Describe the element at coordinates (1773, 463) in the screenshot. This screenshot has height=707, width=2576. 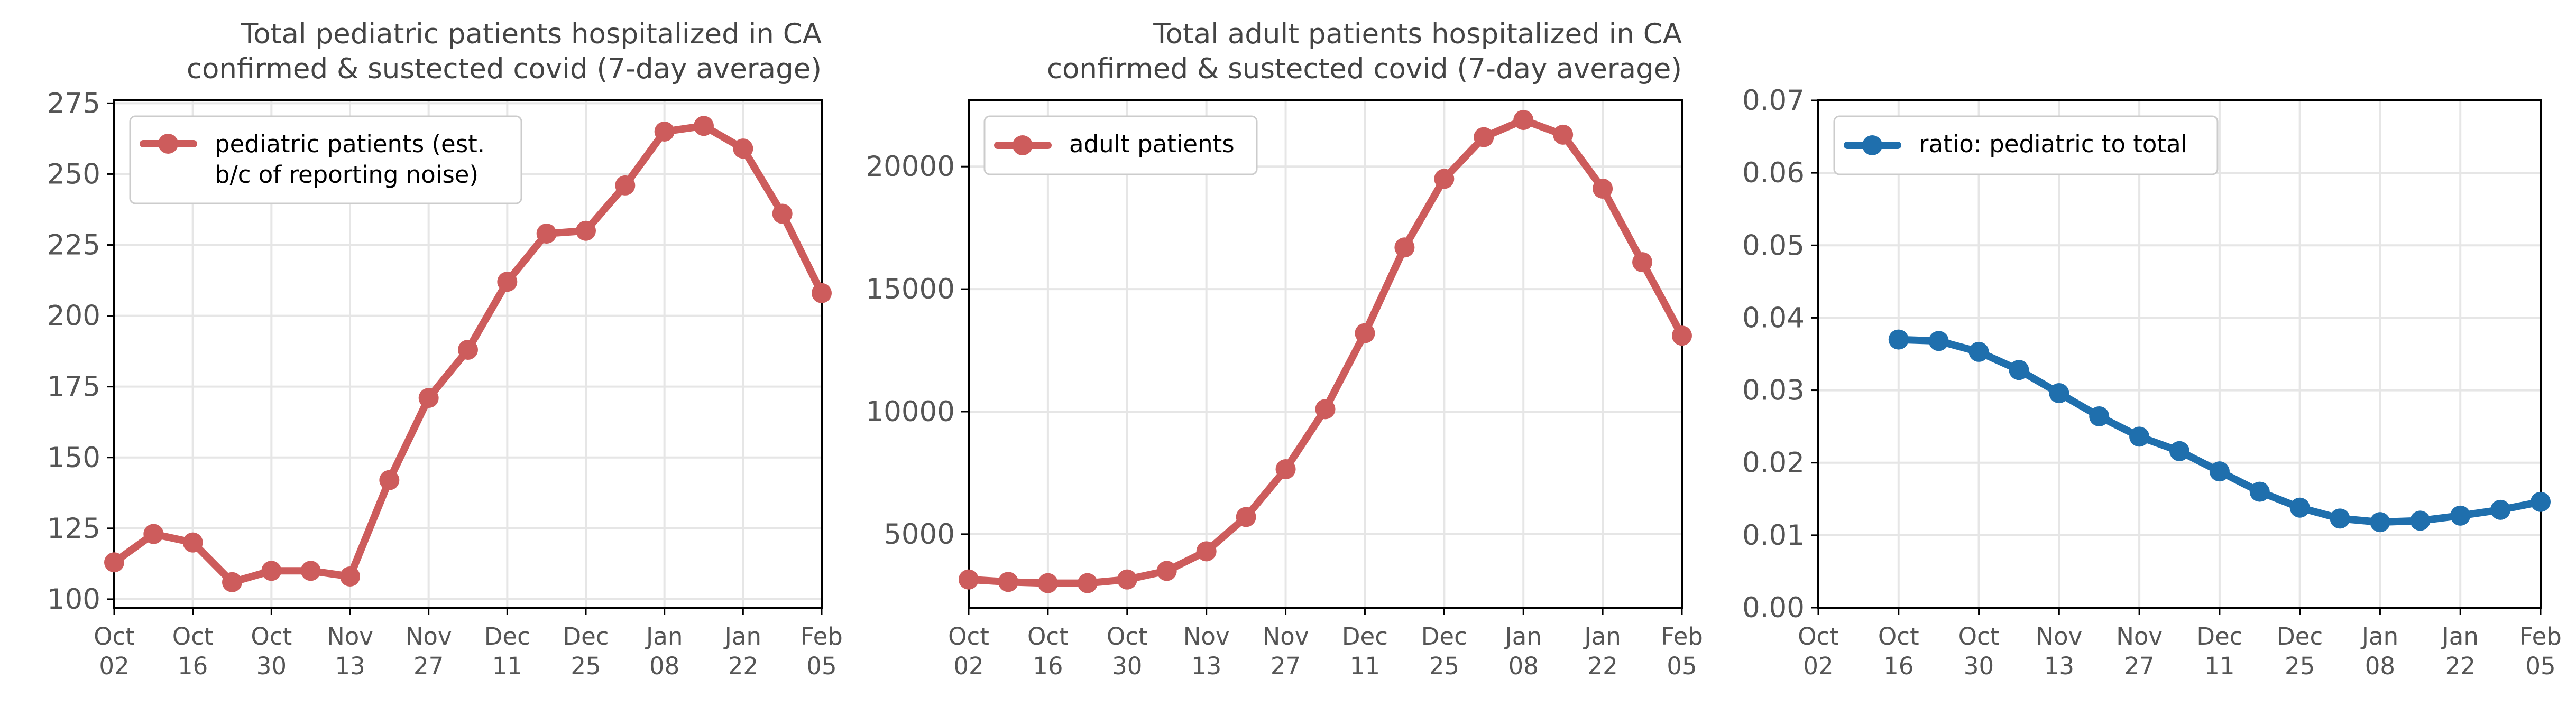
I see `y-tick-label: 0.02` at that location.